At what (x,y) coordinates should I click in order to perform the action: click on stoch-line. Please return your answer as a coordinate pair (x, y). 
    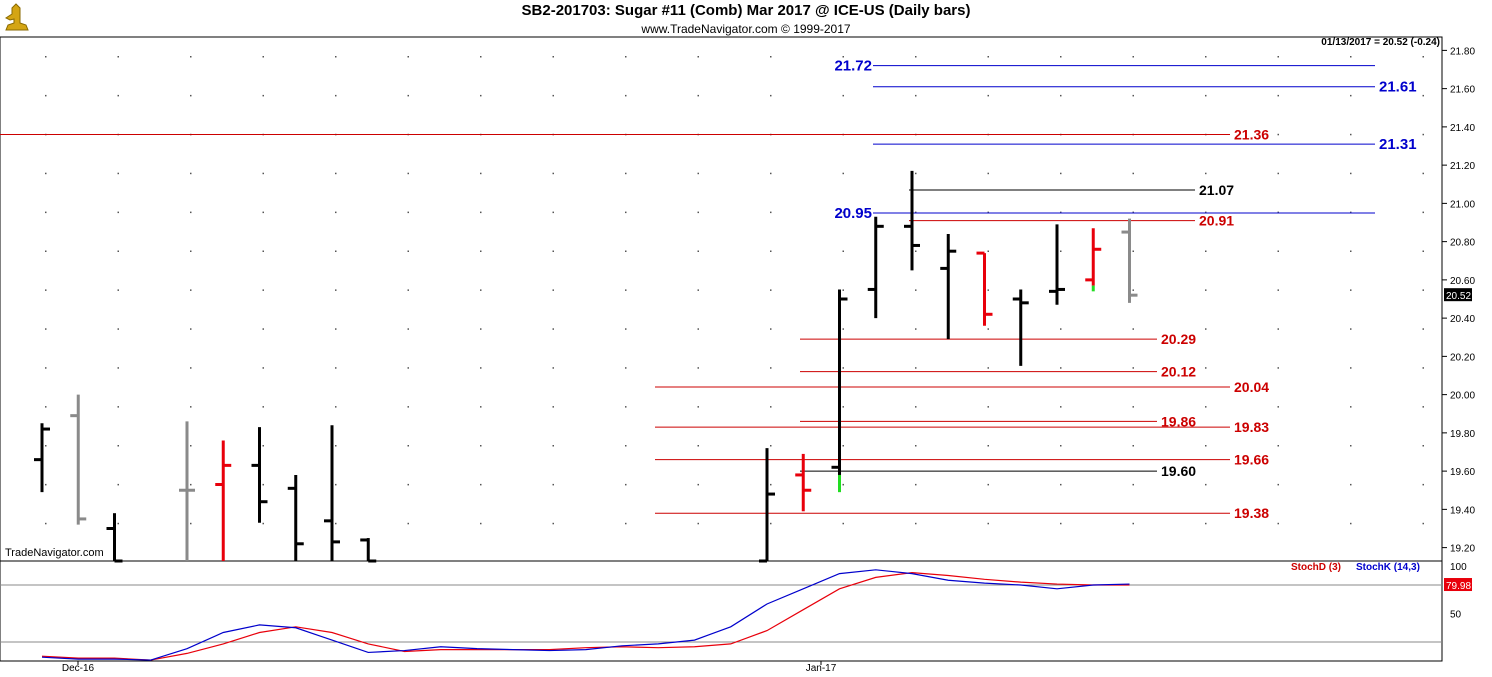
    Looking at the image, I should click on (585, 615).